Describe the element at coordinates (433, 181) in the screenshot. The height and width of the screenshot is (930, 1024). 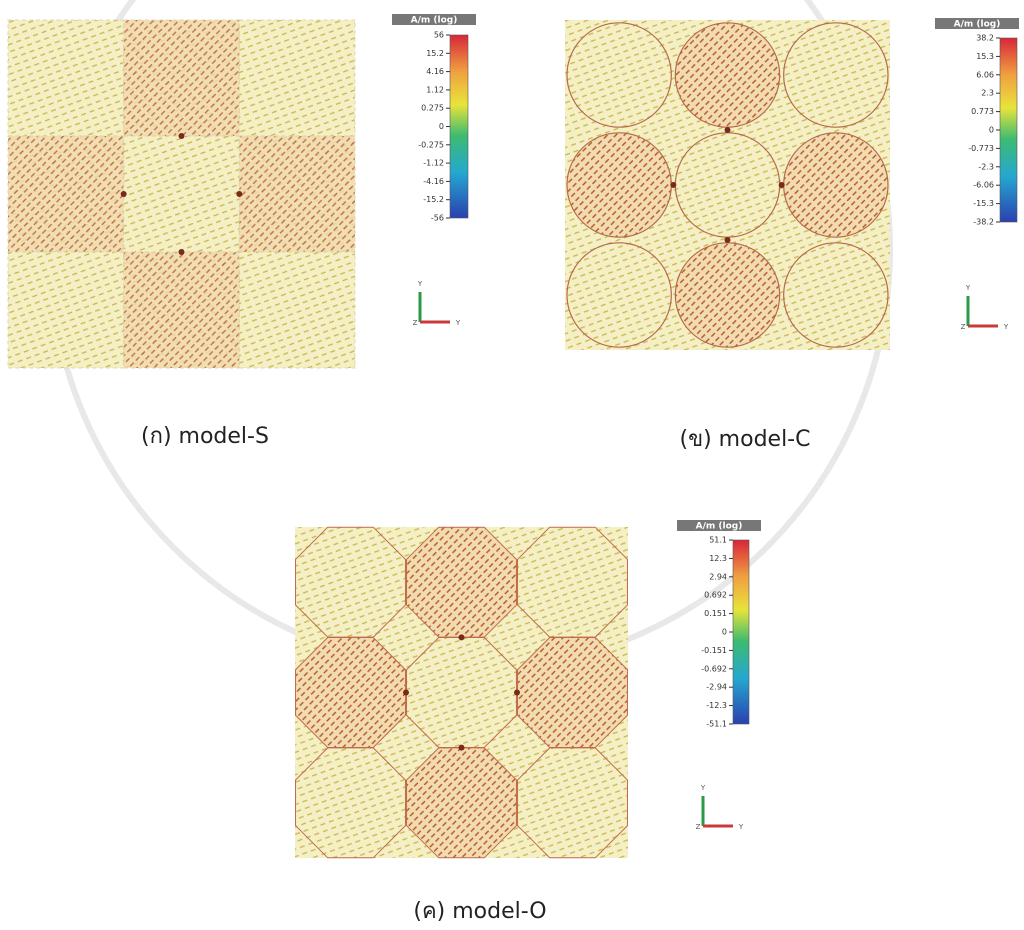
I see `colorbar-tick-label: -4.16` at that location.